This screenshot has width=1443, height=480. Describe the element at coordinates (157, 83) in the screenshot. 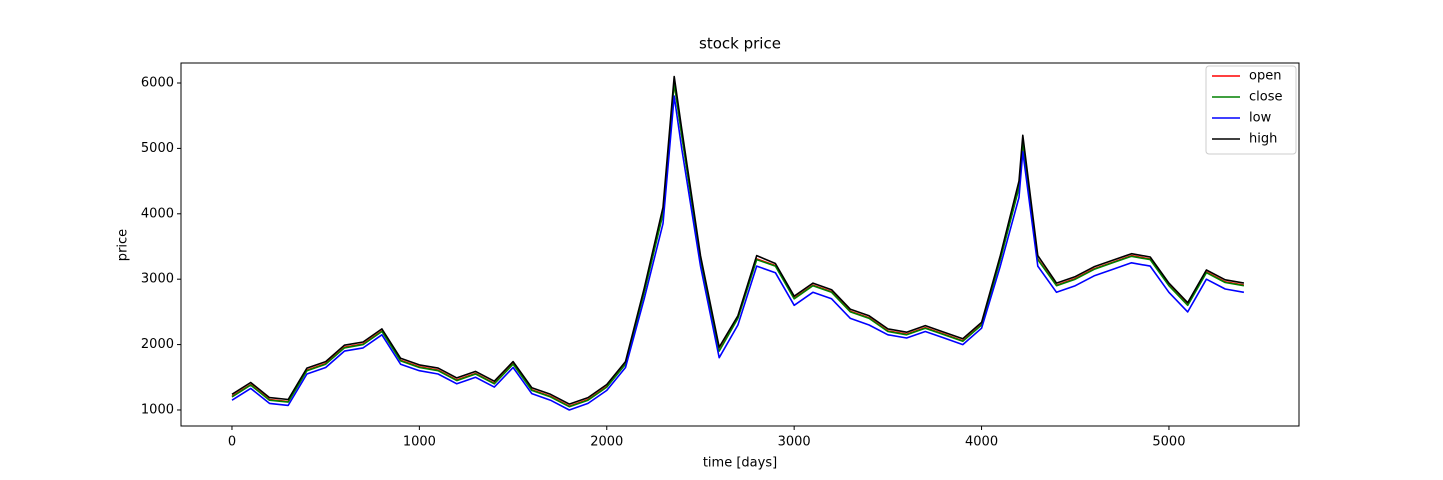

I see `y-tick-label: 6000` at that location.